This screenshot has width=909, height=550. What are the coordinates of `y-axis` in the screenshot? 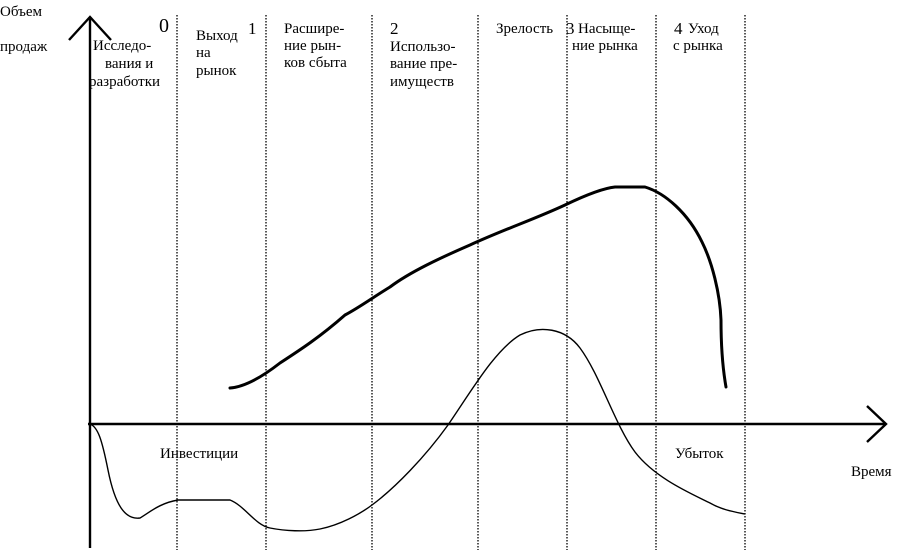 It's located at (90, 281).